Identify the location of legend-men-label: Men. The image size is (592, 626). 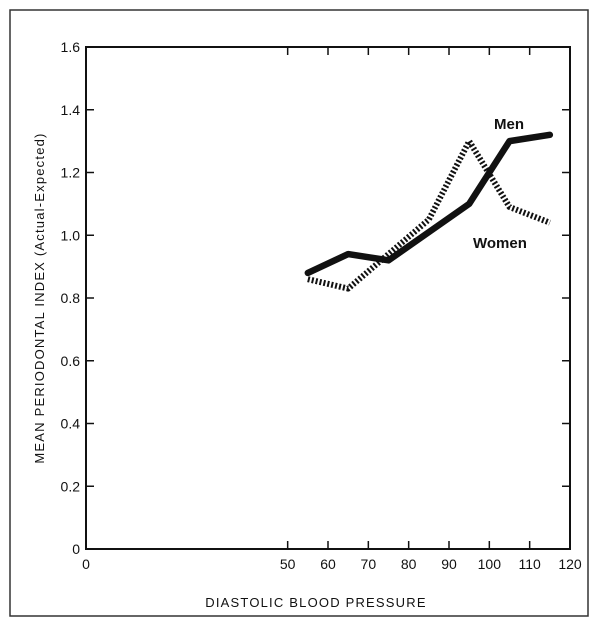
(509, 124).